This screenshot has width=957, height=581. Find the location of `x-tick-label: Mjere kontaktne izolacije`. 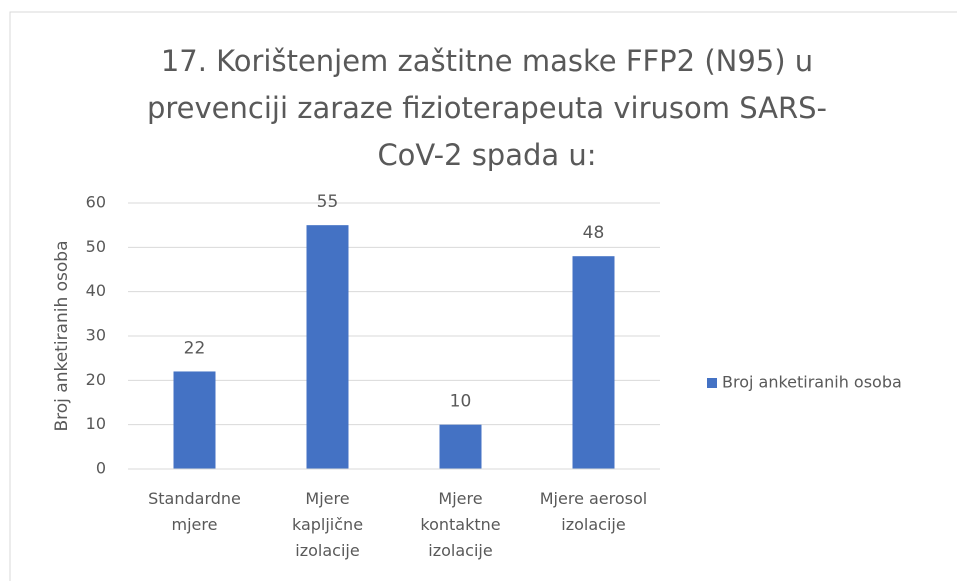

x-tick-label: Mjere kontaktne izolacije is located at coordinates (460, 524).